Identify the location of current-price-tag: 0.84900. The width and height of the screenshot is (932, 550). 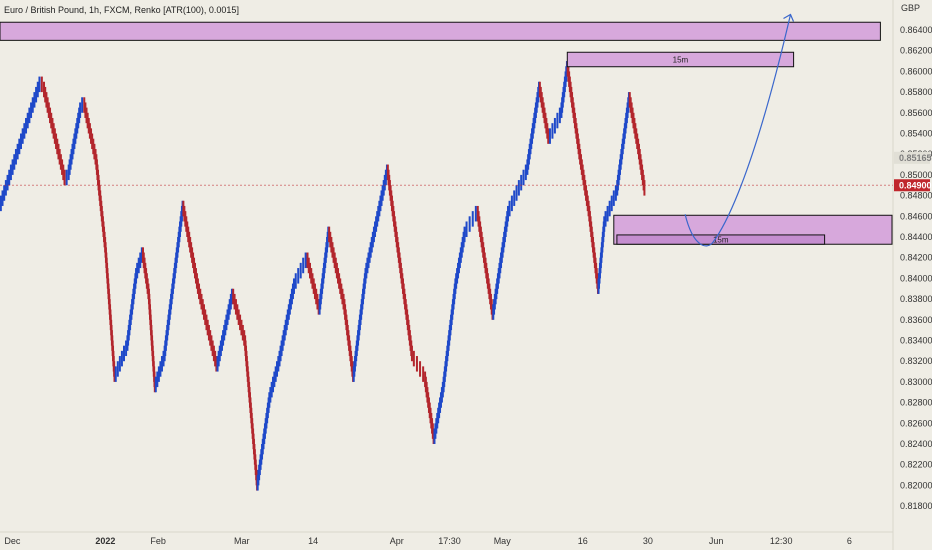
(913, 185).